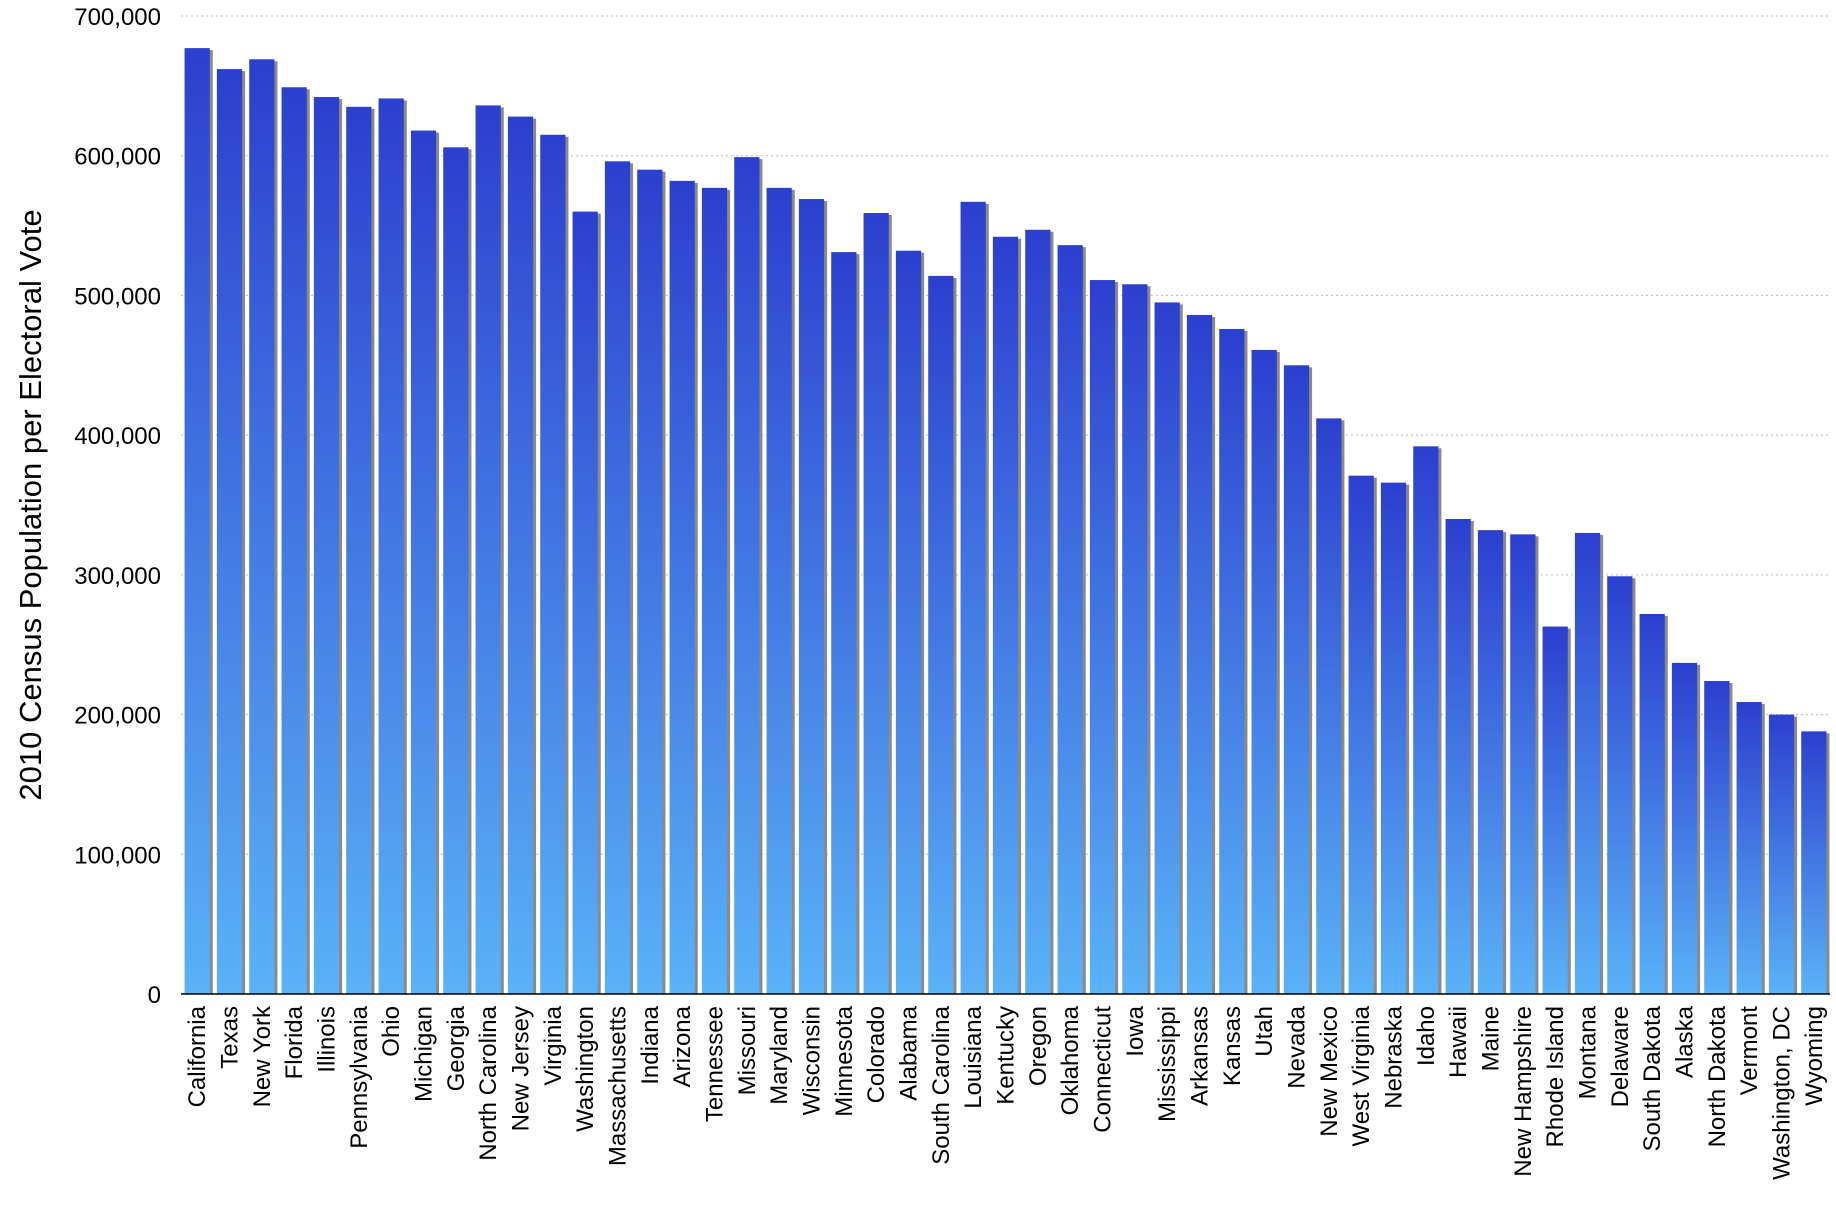 The height and width of the screenshot is (1210, 1836). I want to click on x-tick-label: Wyoming, so click(1814, 1056).